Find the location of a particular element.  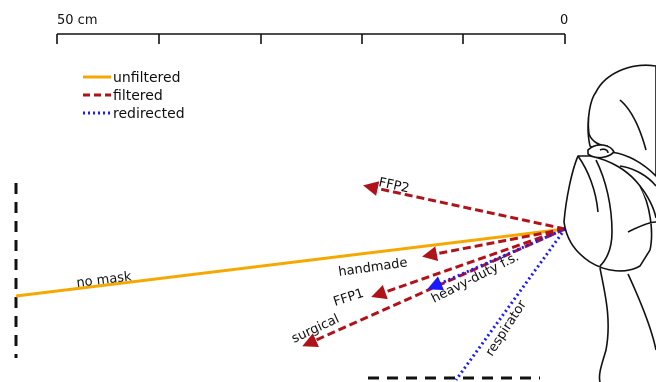

label-no-mask: no mask is located at coordinates (104, 280).